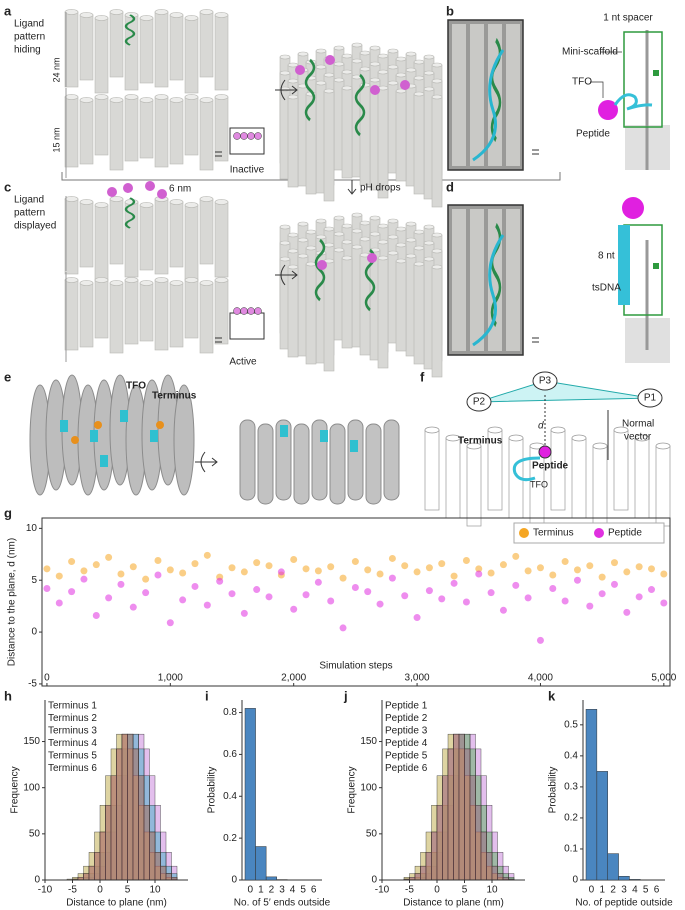 The width and height of the screenshot is (685, 910). Describe the element at coordinates (251, 890) in the screenshot. I see `x-tick-label: 0` at that location.